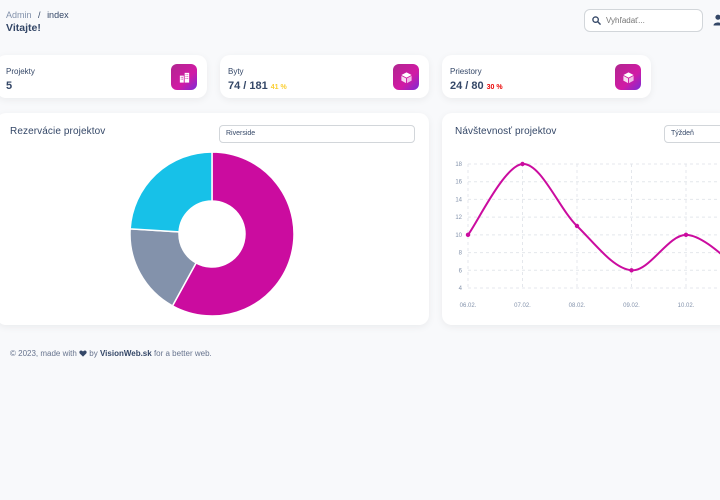 This screenshot has width=720, height=500. Describe the element at coordinates (692, 134) in the screenshot. I see `period-select: Týždeň` at that location.